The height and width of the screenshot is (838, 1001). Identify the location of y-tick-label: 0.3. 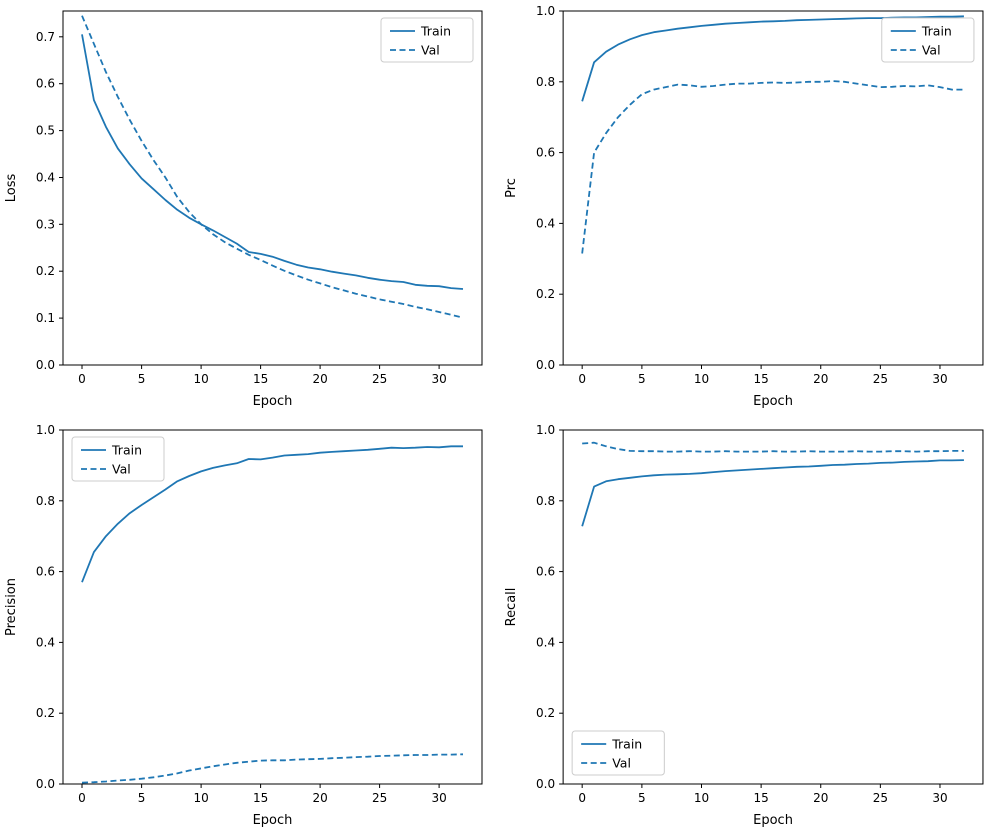
(45, 224).